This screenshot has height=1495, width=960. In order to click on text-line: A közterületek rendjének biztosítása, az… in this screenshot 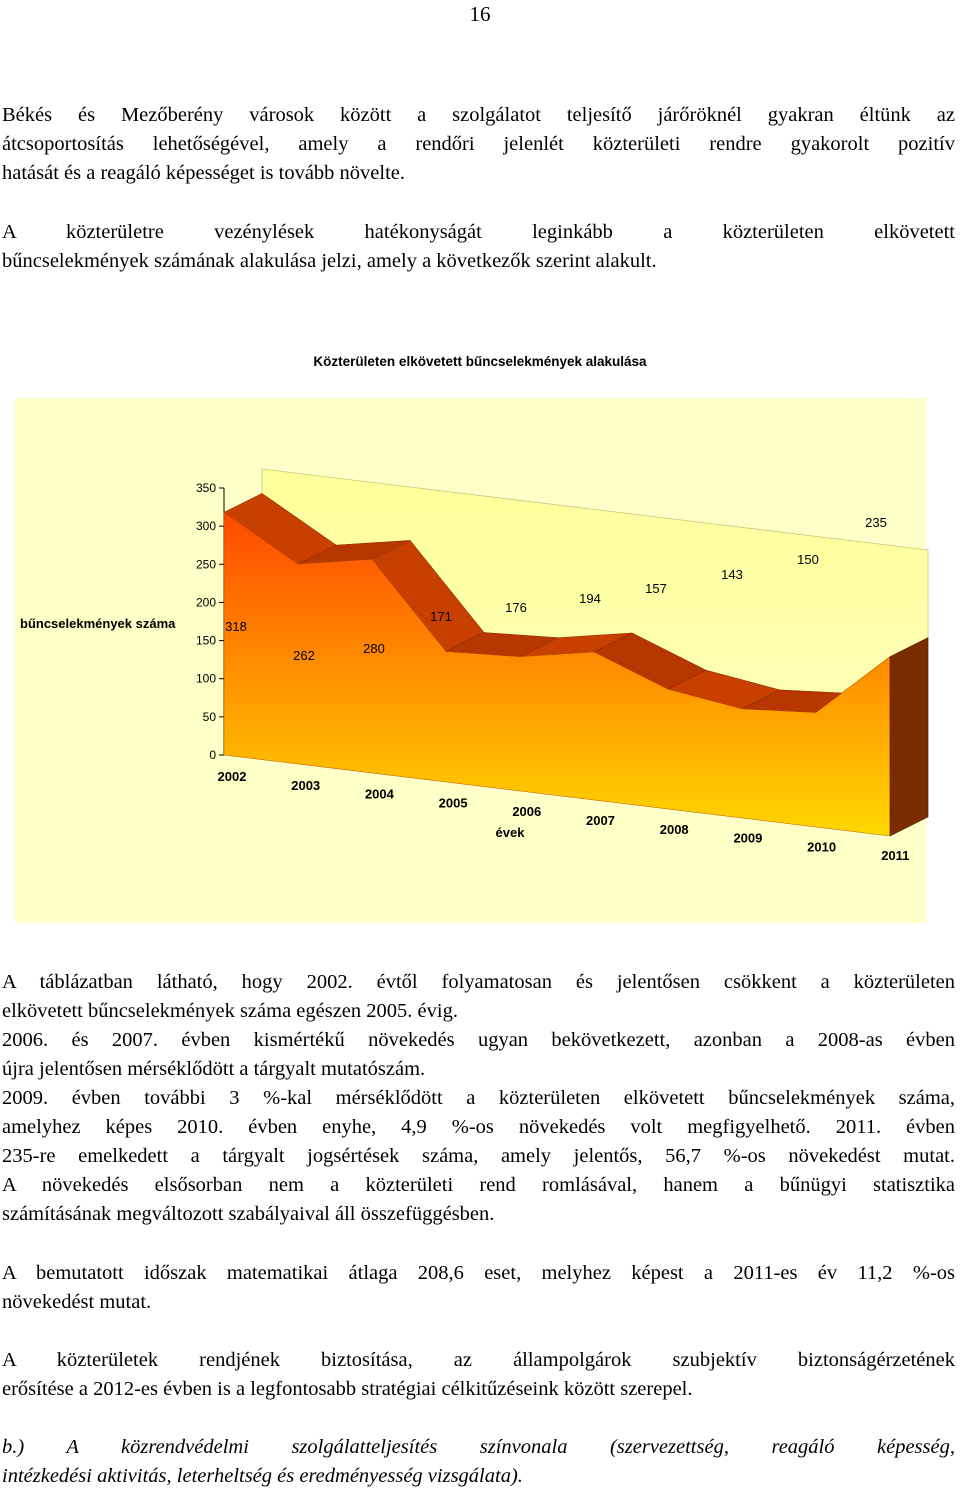, I will do `click(478, 1360)`.